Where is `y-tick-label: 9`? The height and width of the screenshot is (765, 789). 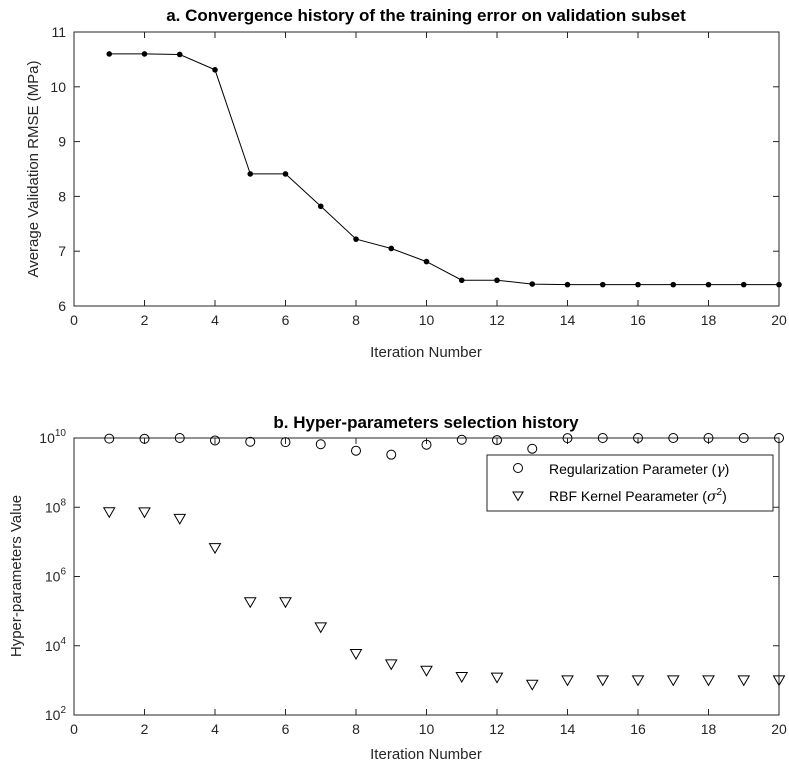 y-tick-label: 9 is located at coordinates (62, 142).